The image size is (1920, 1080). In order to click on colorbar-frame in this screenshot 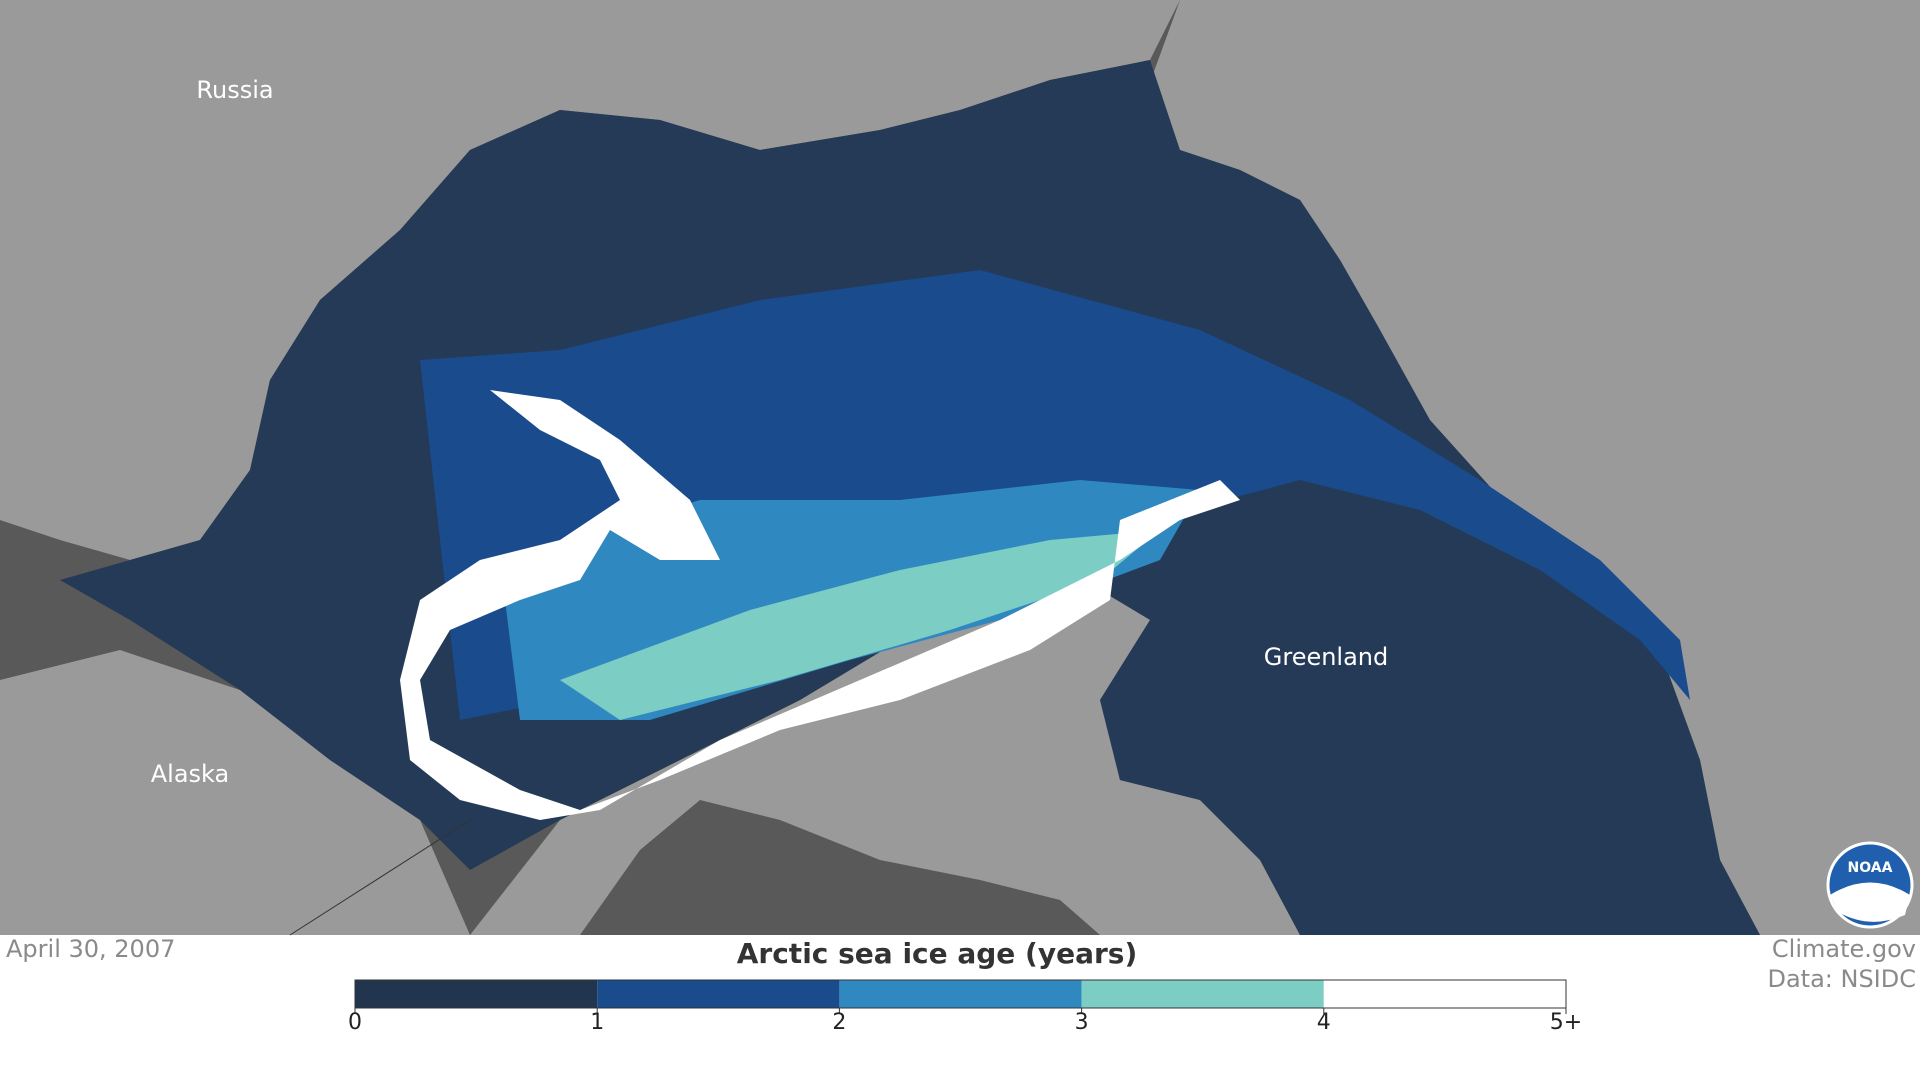, I will do `click(960, 994)`.